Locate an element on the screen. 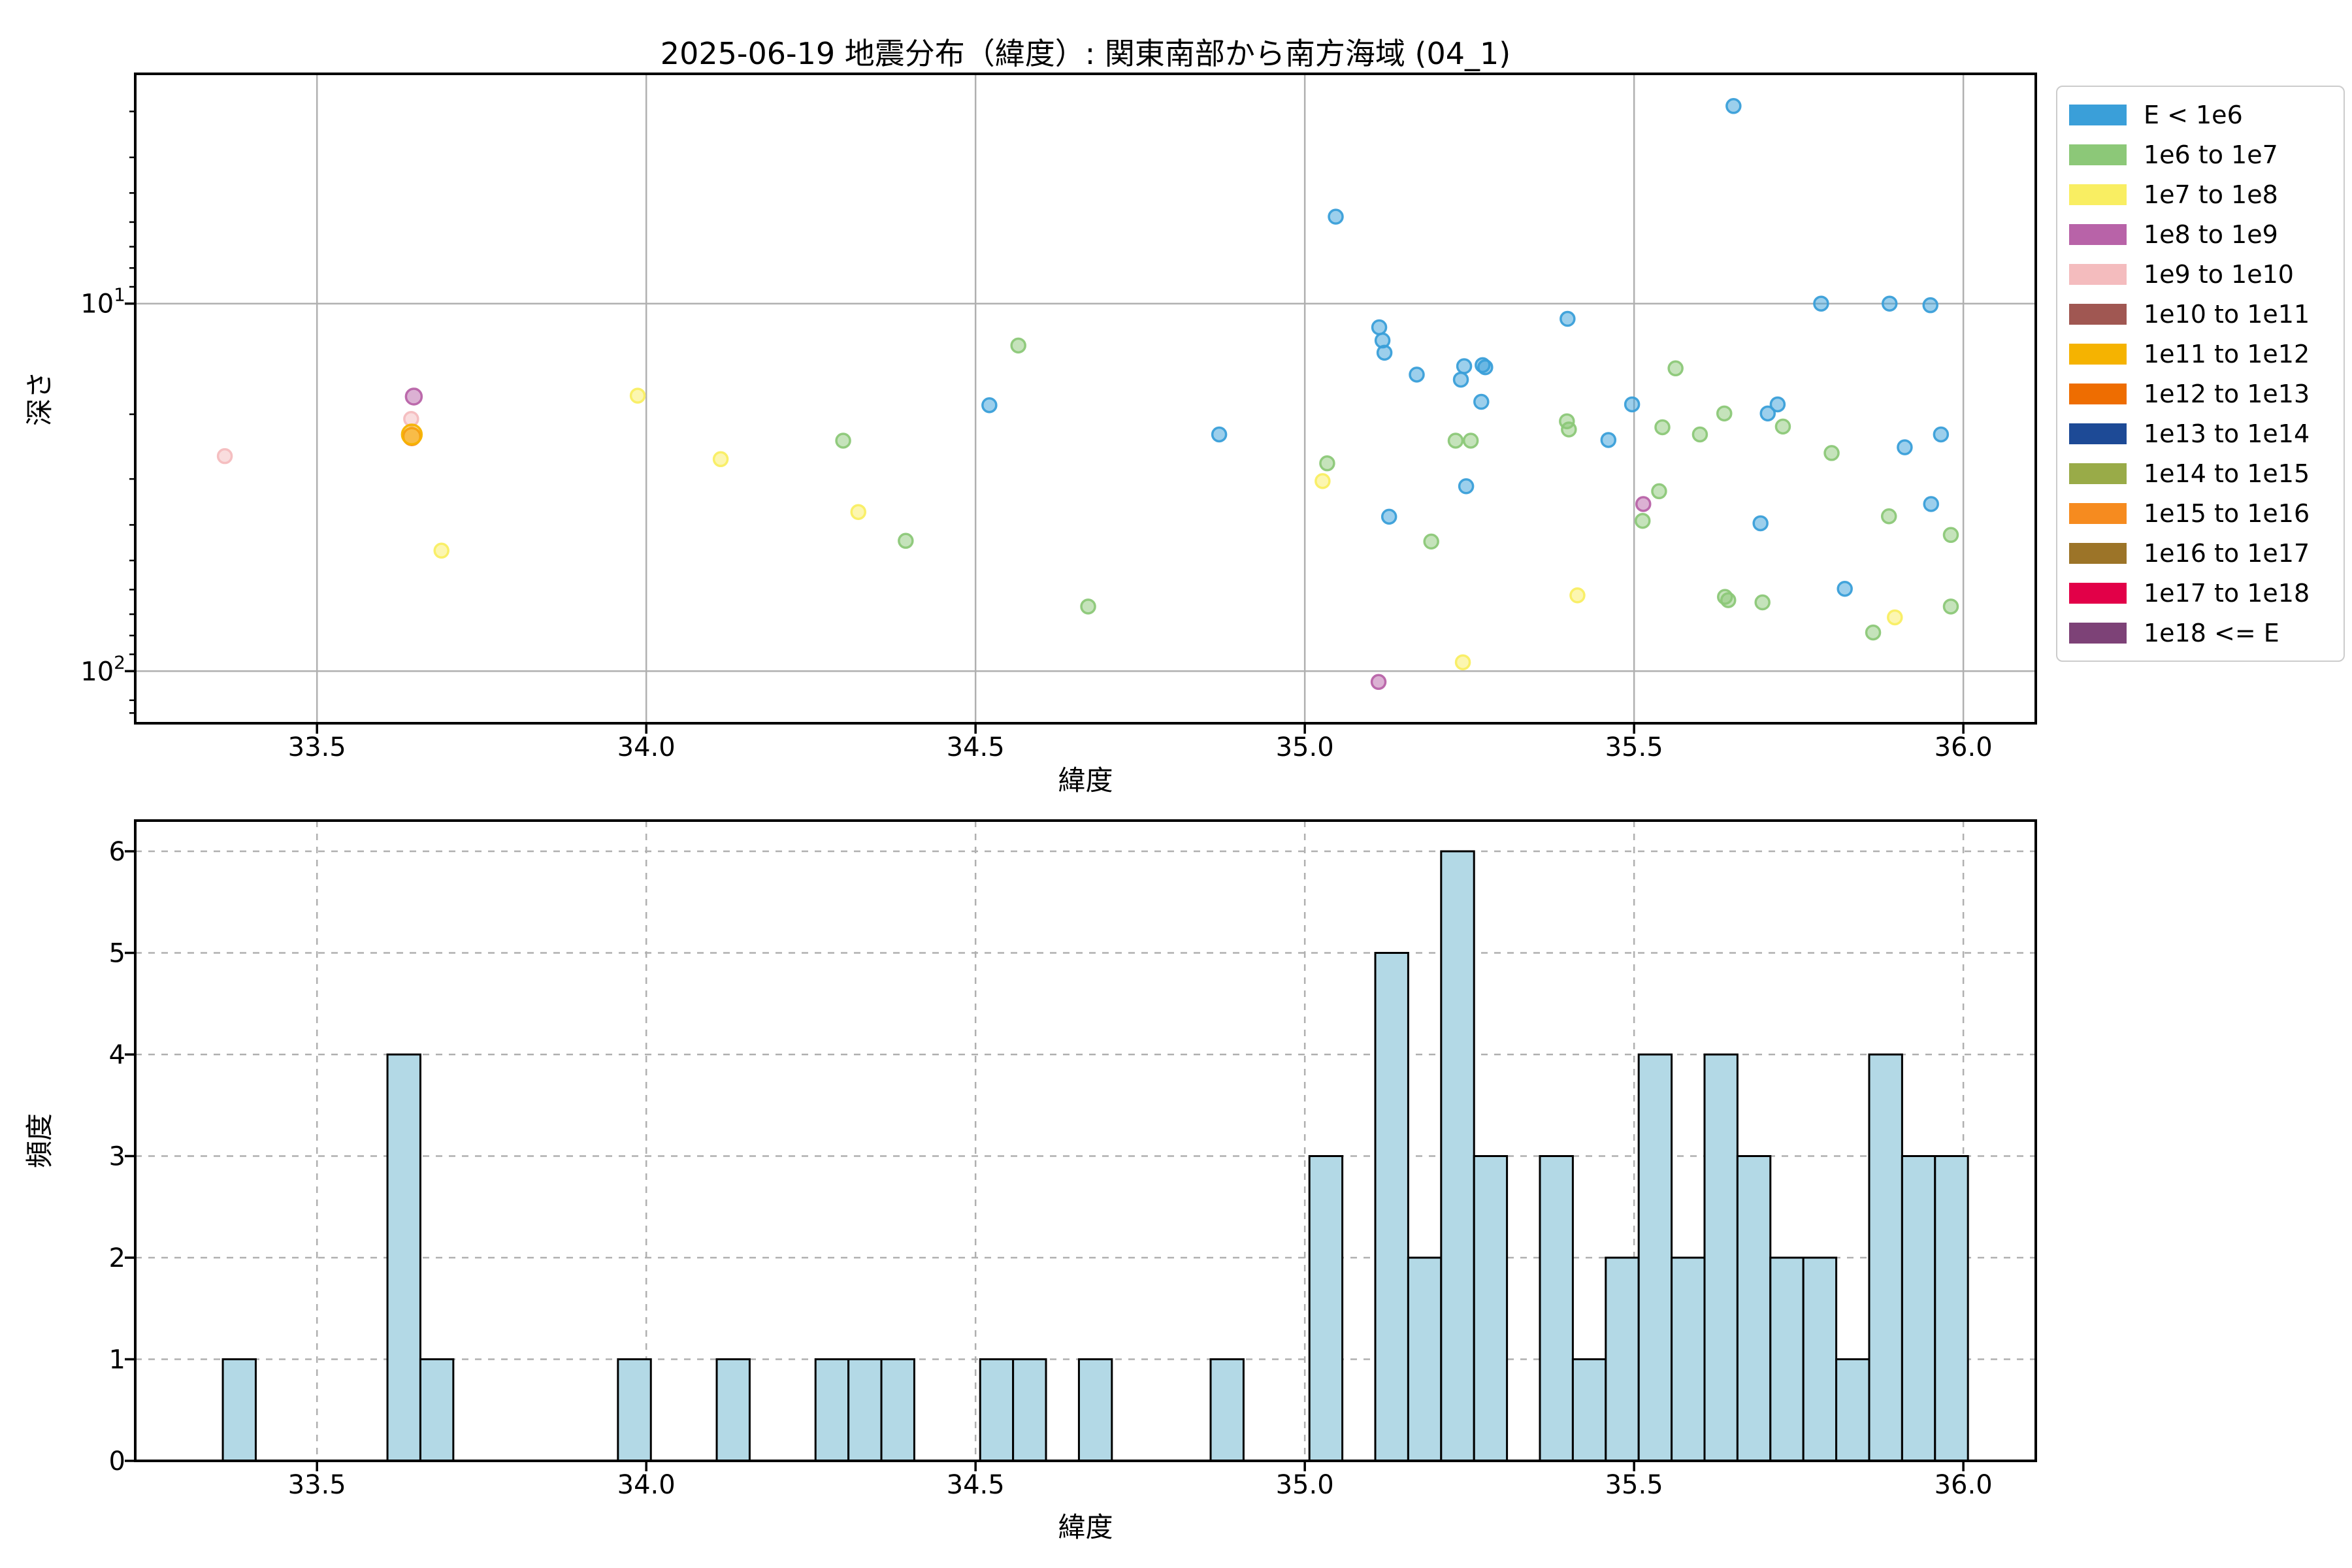 This screenshot has width=2352, height=1568. legend-item: 1e16 to 1e17 is located at coordinates (2200, 553).